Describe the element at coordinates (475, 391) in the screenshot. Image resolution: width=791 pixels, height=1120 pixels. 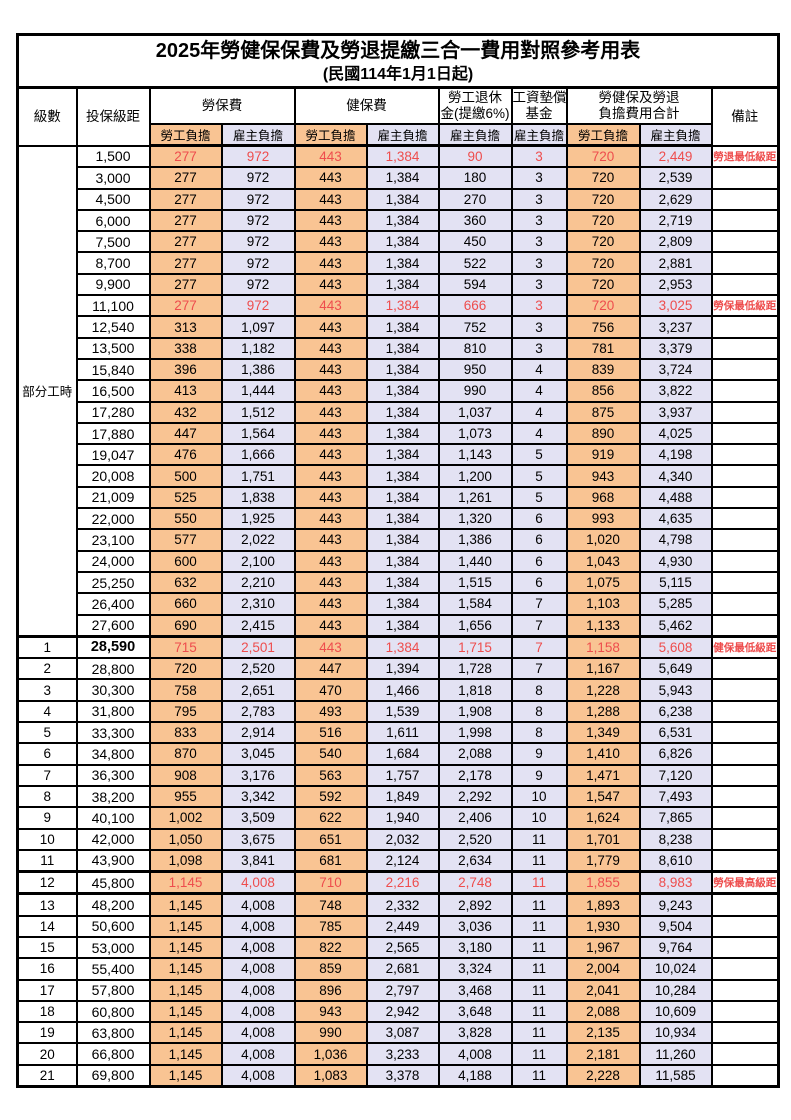
I see `pension-employer-cell: 990` at that location.